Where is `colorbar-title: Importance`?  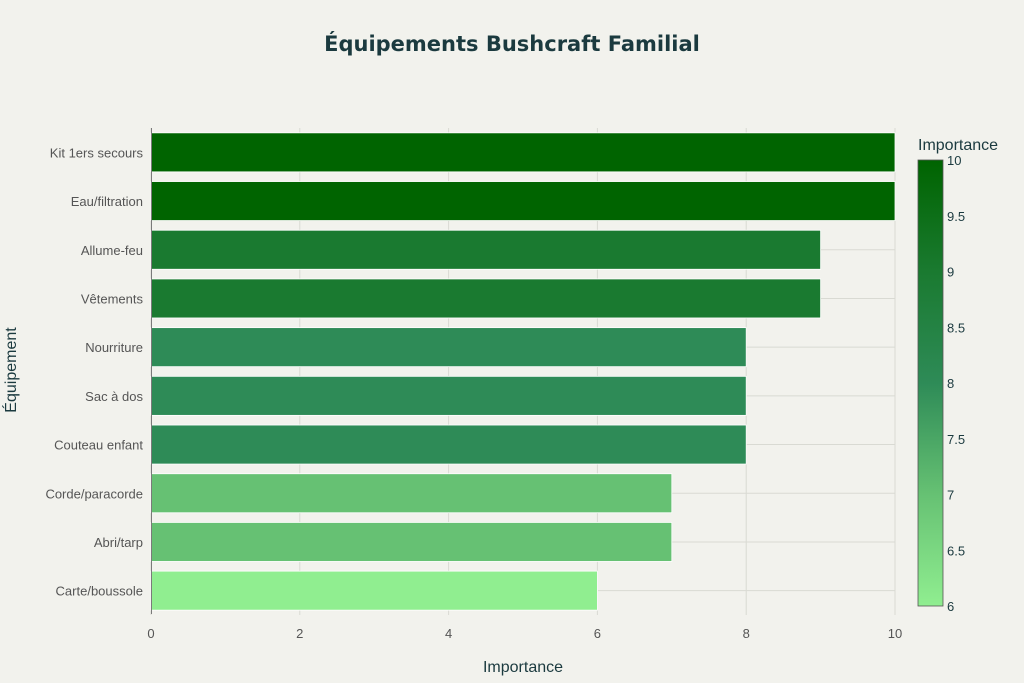 colorbar-title: Importance is located at coordinates (958, 145).